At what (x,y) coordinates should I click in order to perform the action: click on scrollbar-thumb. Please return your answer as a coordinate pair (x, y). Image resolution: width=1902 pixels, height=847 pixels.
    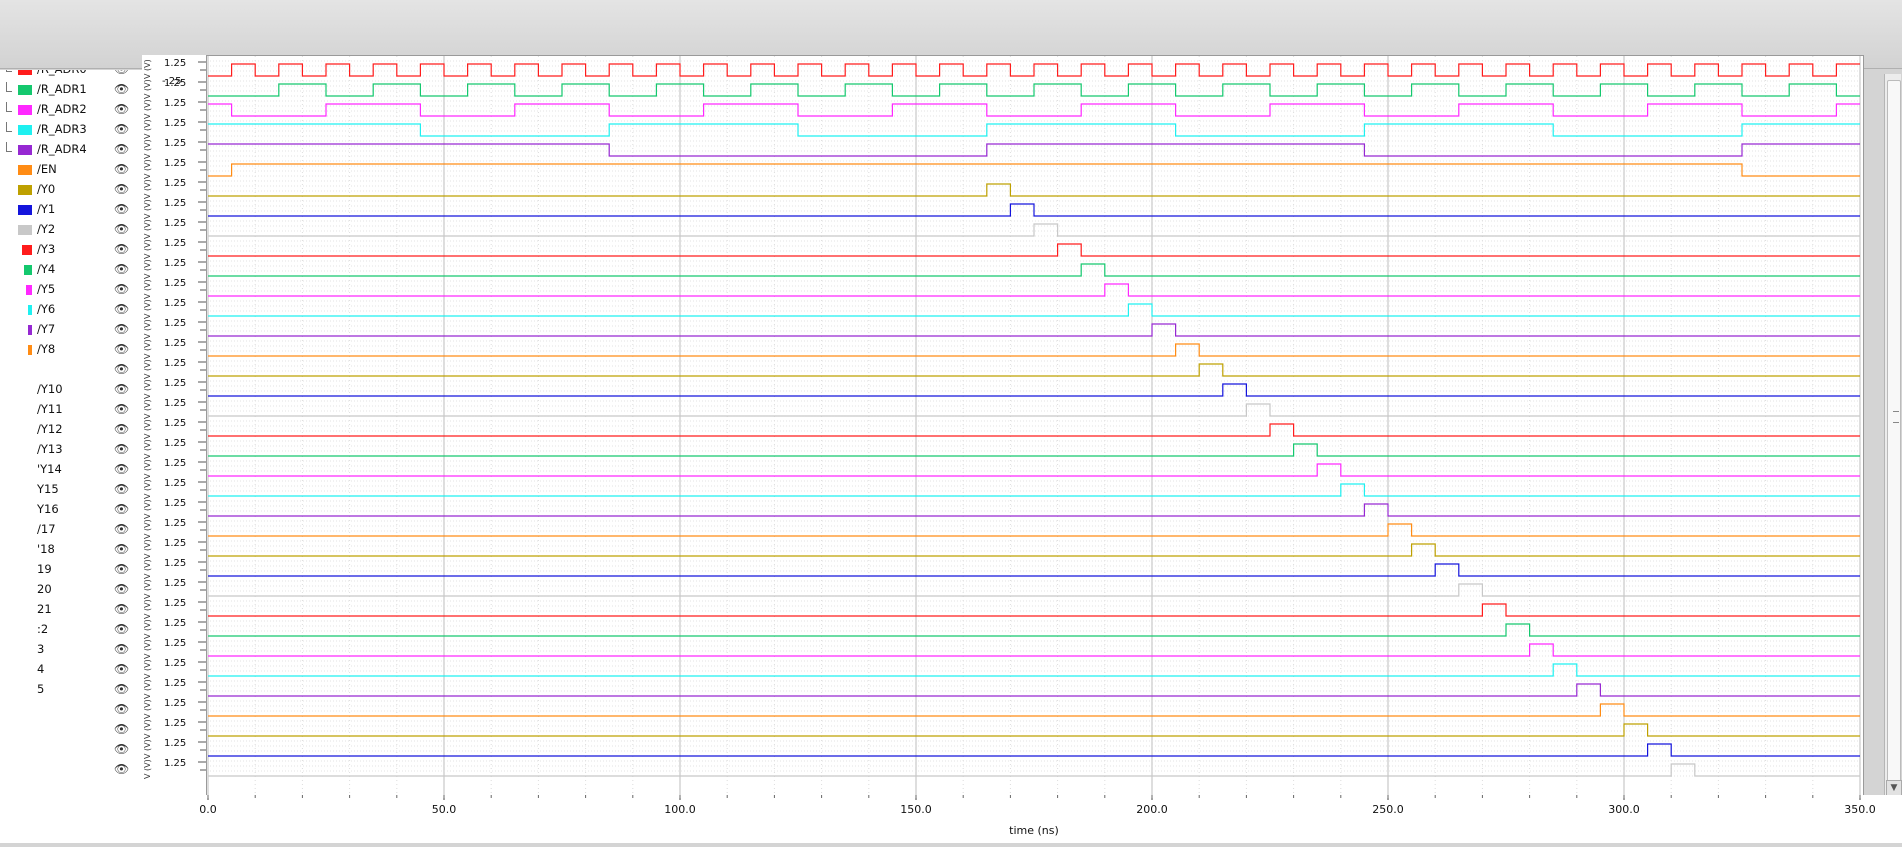
    Looking at the image, I should click on (1894, 431).